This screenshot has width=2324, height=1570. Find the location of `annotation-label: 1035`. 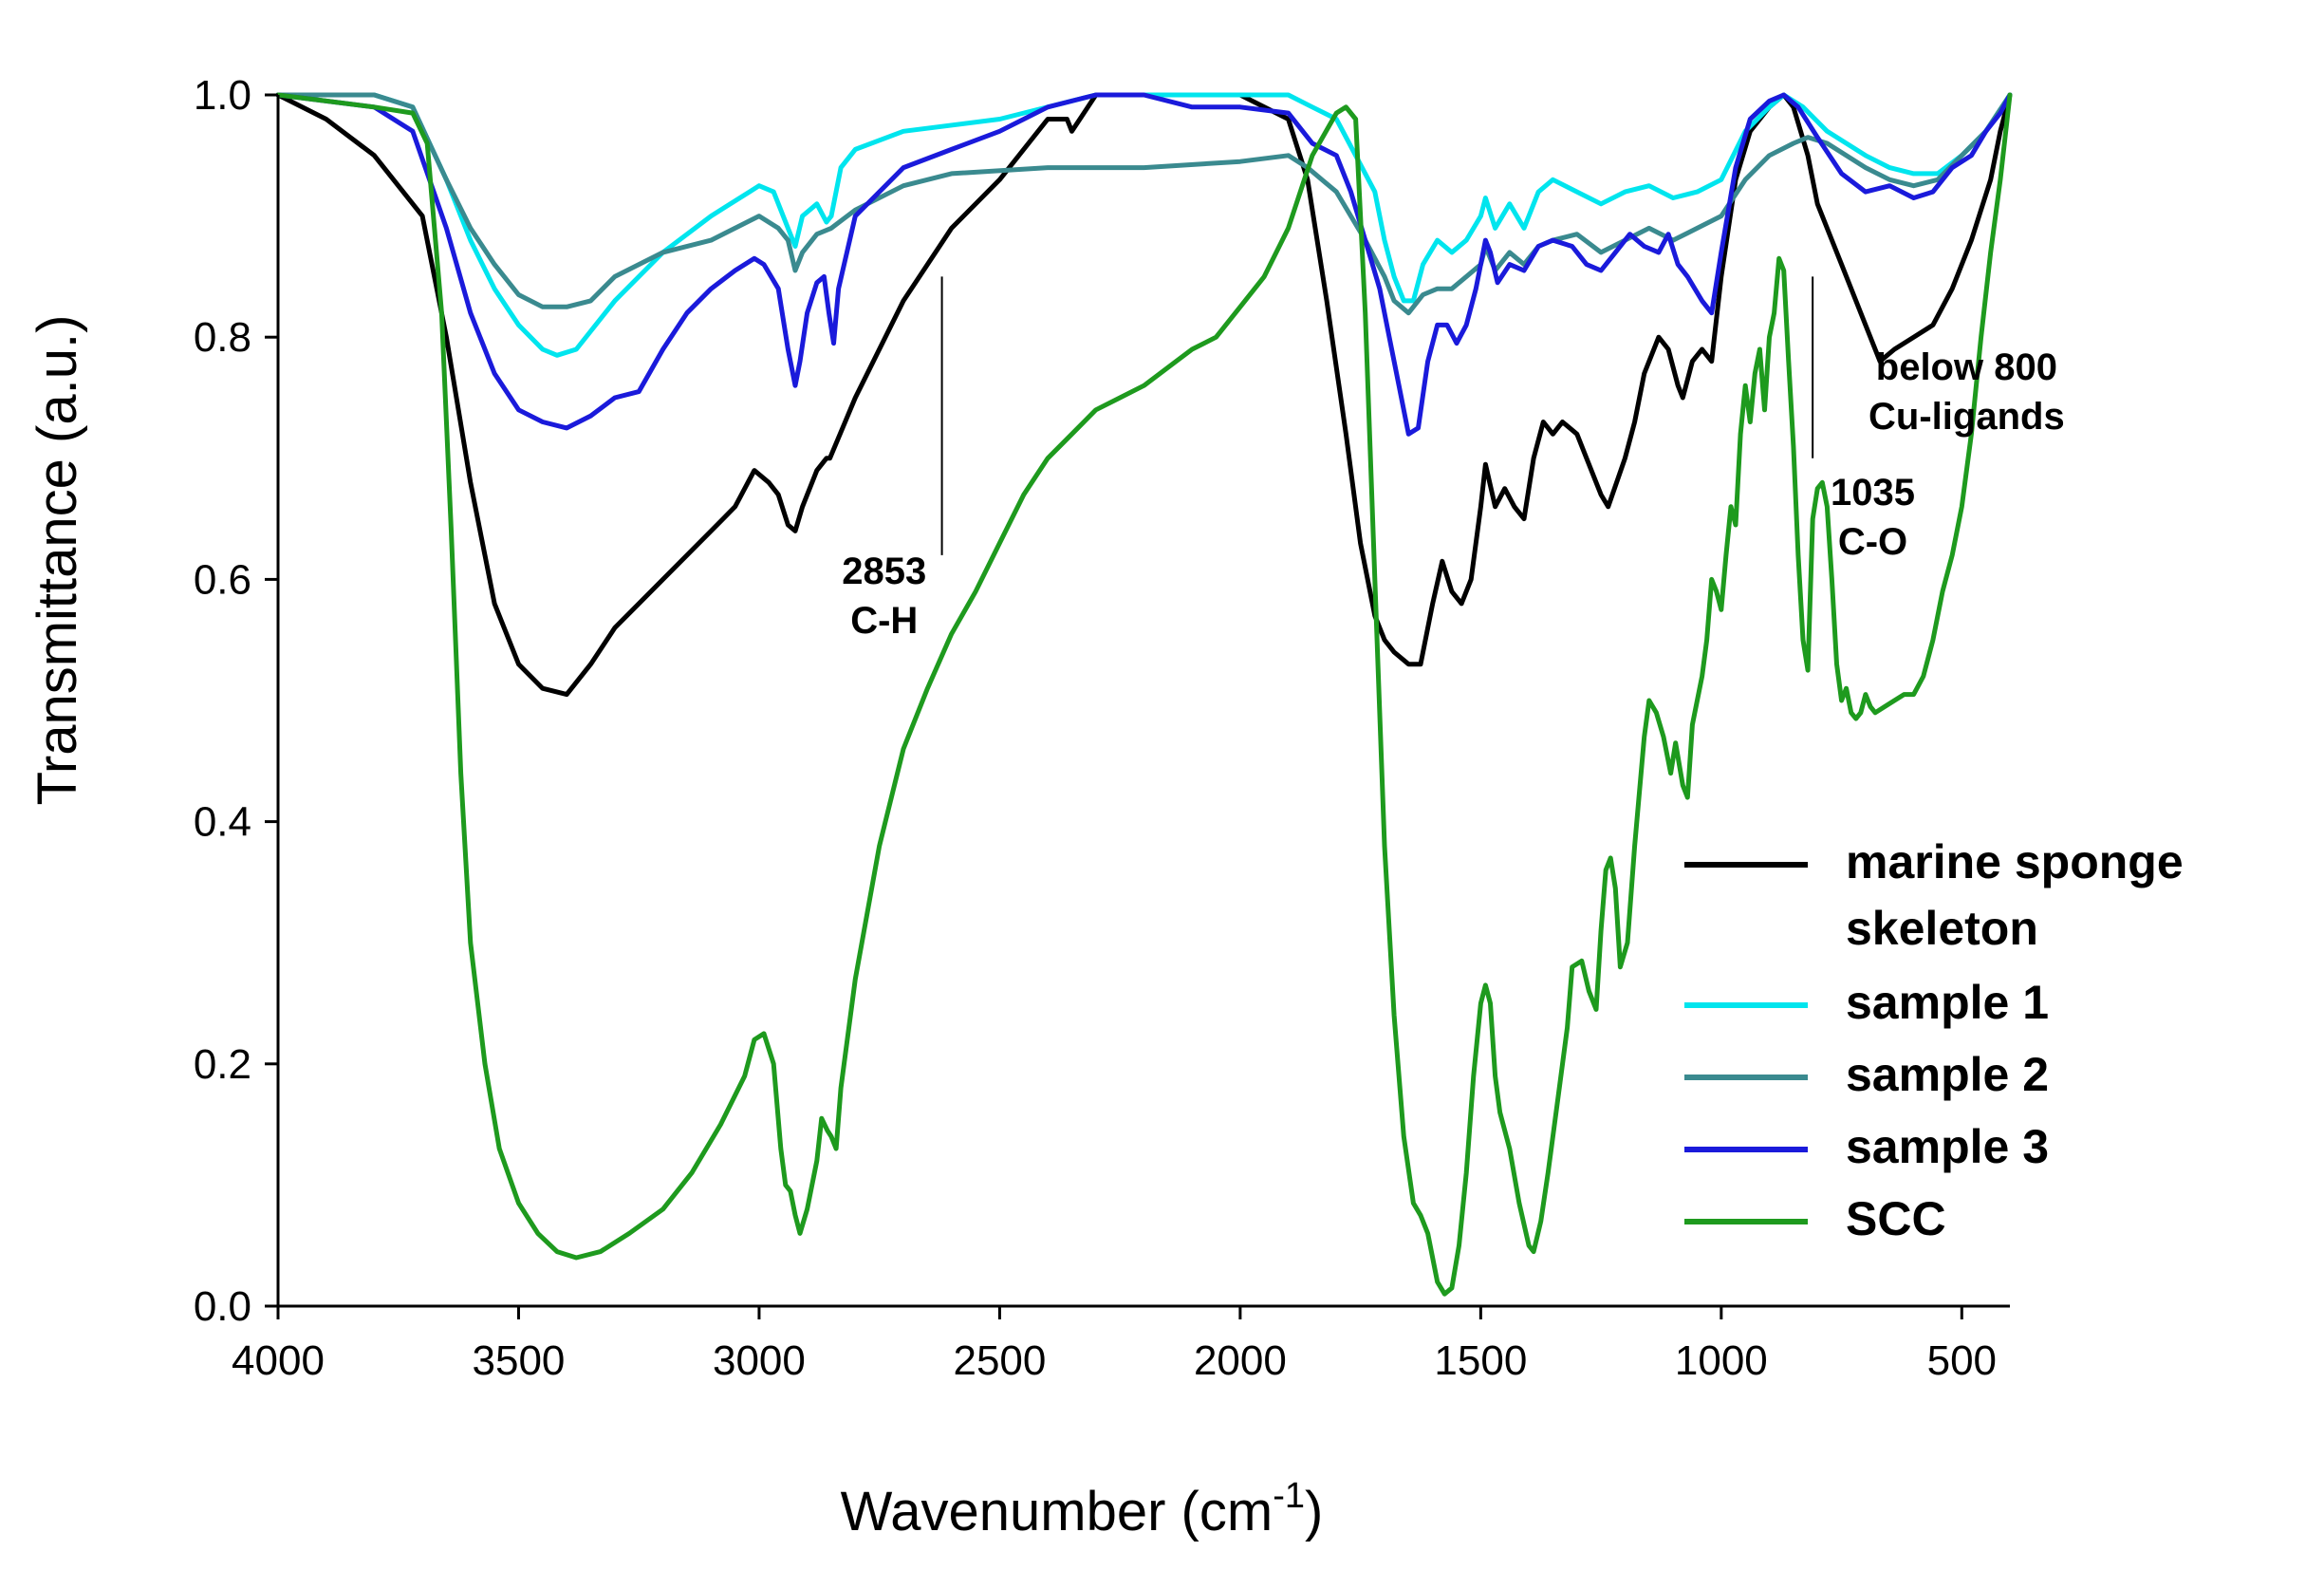

annotation-label: 1035 is located at coordinates (1873, 493).